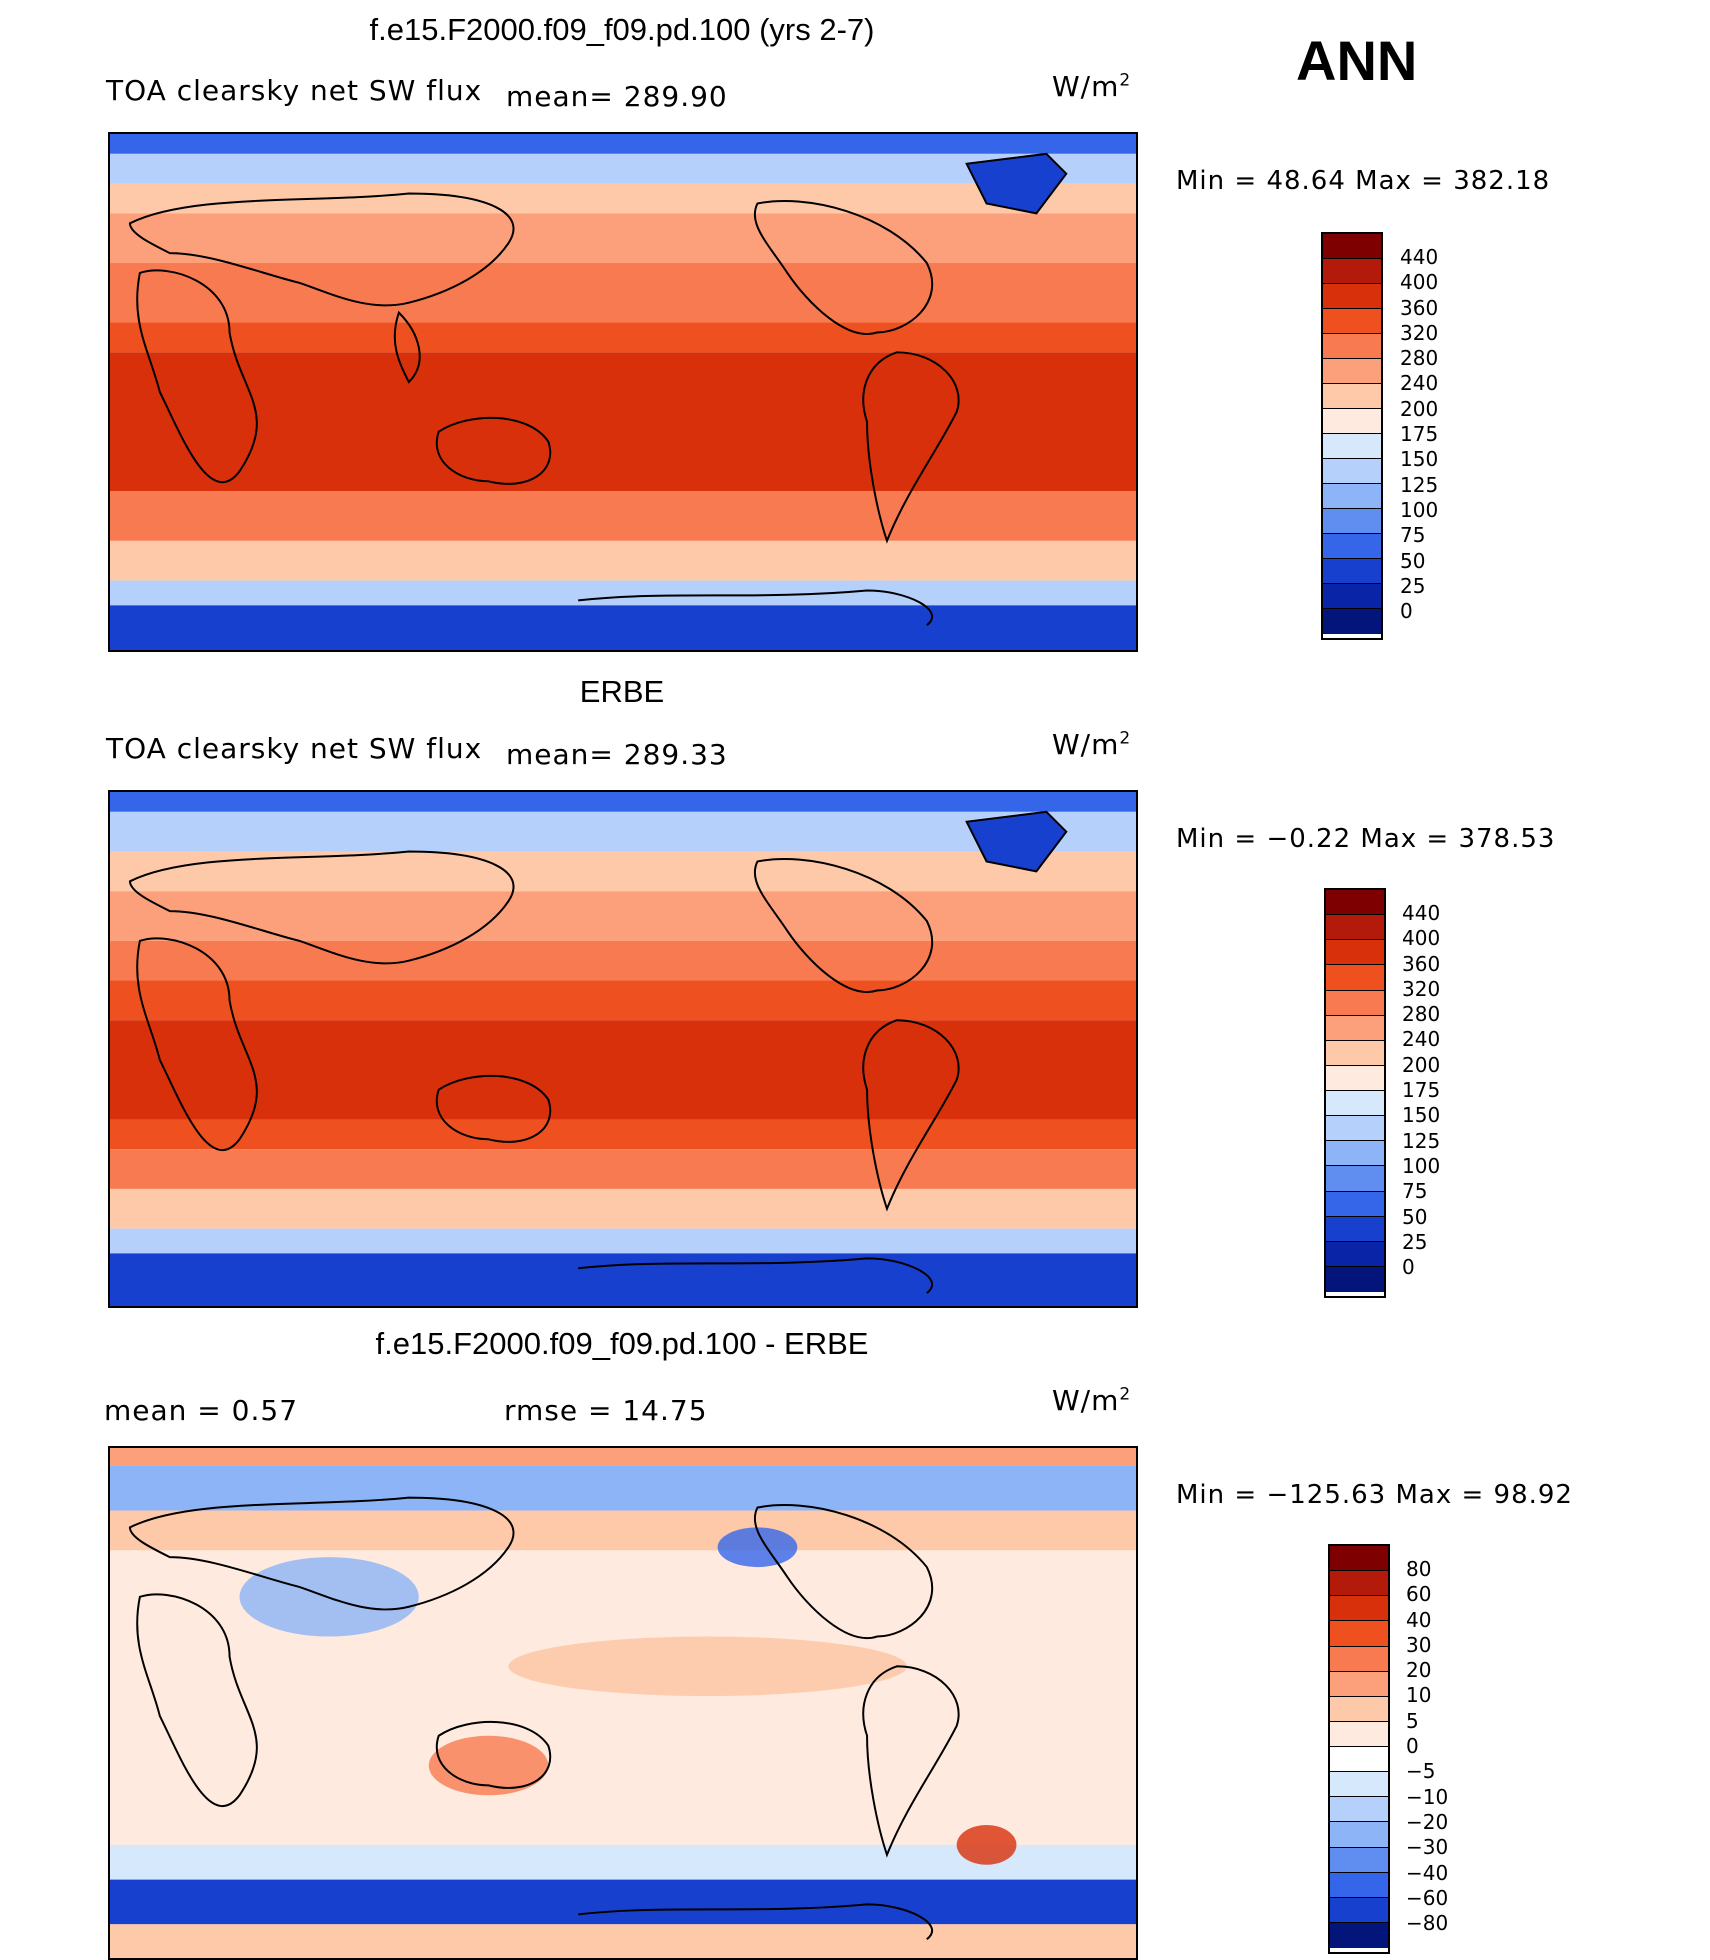 The width and height of the screenshot is (1710, 1960). I want to click on colorbar-tick-label: 5, so click(1412, 1720).